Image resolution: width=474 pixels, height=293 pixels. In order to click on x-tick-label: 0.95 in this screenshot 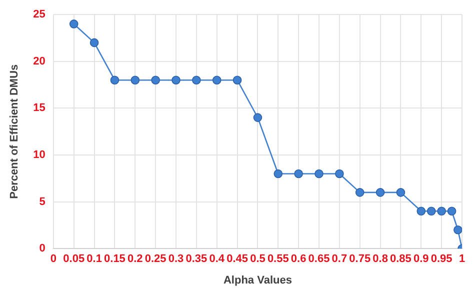, I will do `click(441, 259)`.